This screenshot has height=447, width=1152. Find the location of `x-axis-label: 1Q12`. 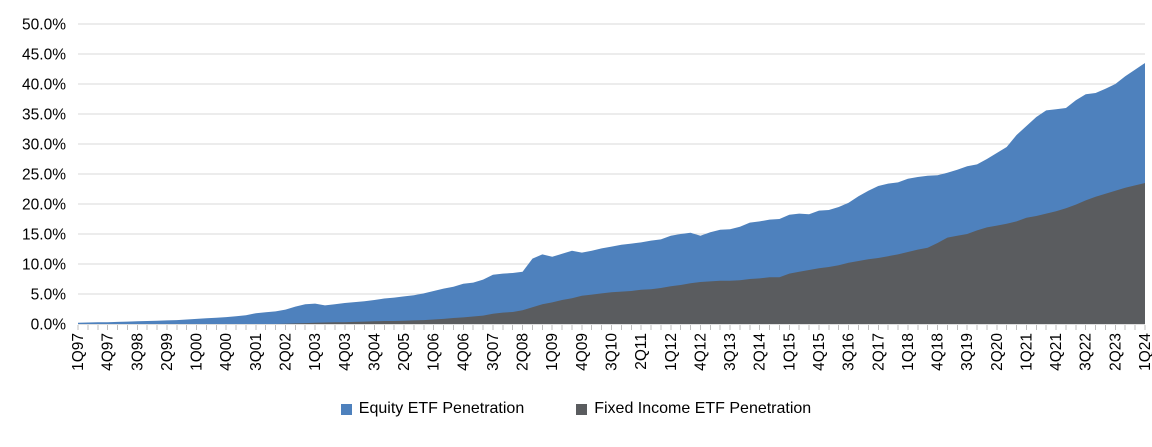

x-axis-label: 1Q12 is located at coordinates (671, 352).